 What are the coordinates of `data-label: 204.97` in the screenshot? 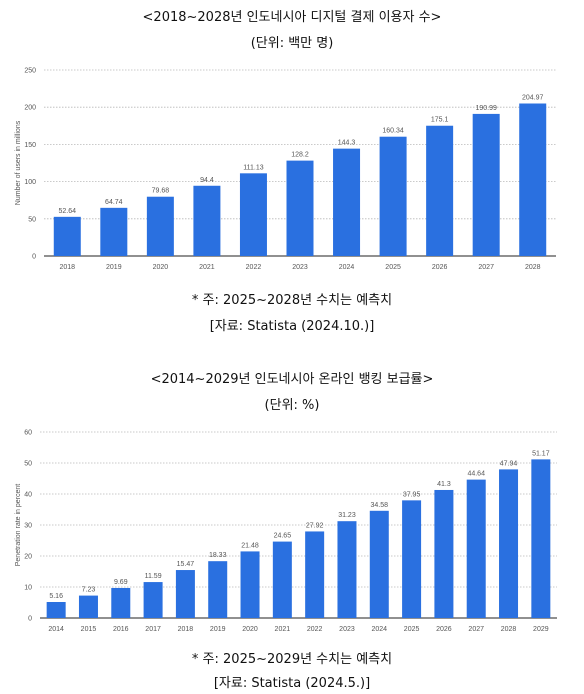 It's located at (533, 98).